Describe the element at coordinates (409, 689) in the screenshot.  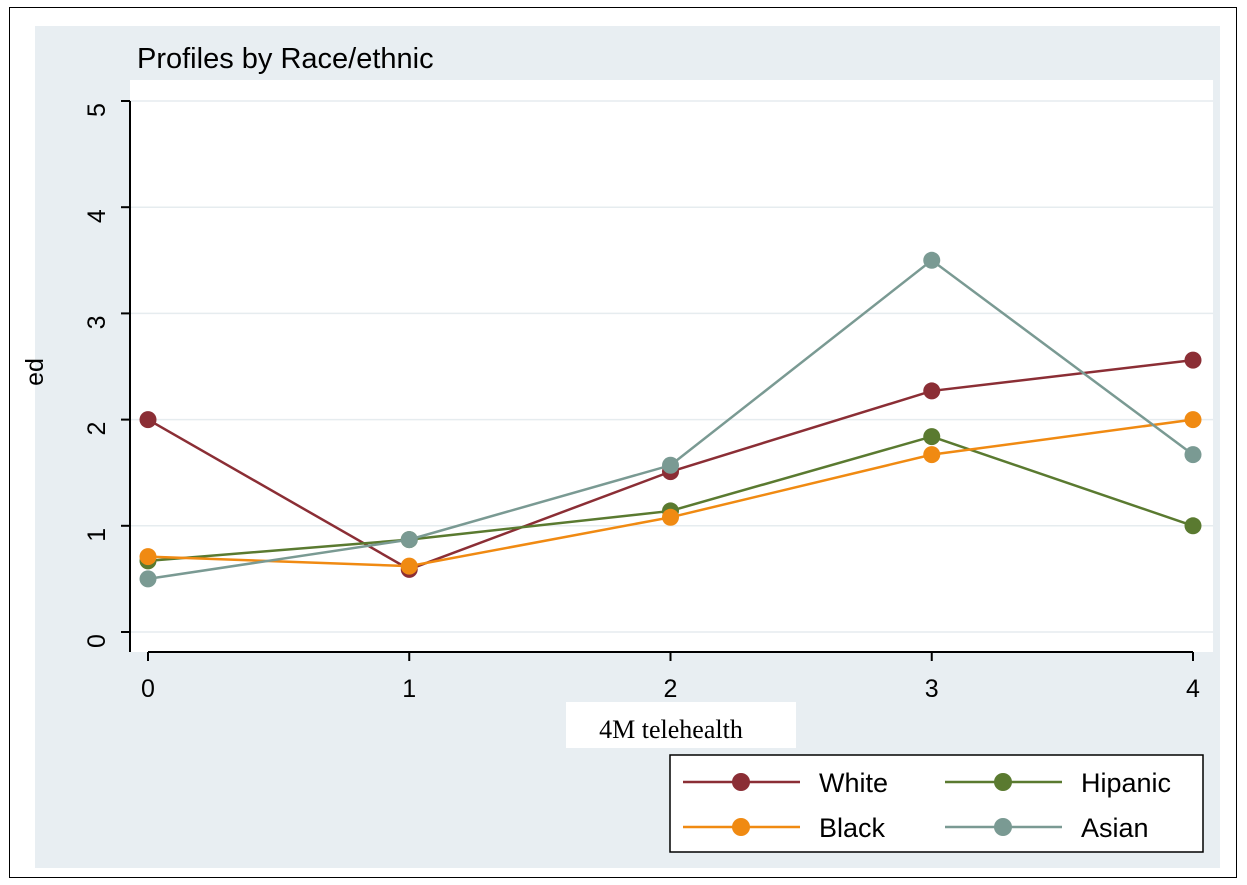
I see `x-tick-label-1: 1` at that location.